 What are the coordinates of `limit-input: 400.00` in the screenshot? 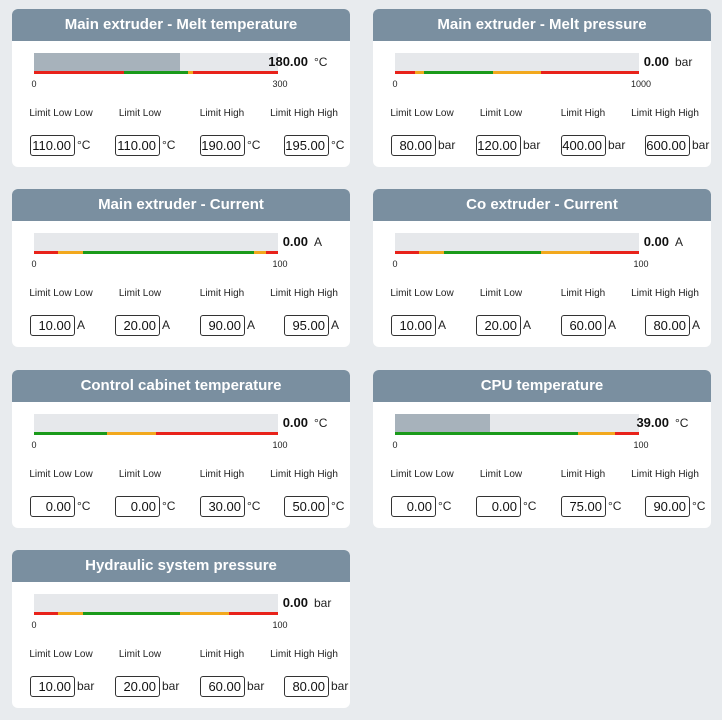 It's located at (583, 145).